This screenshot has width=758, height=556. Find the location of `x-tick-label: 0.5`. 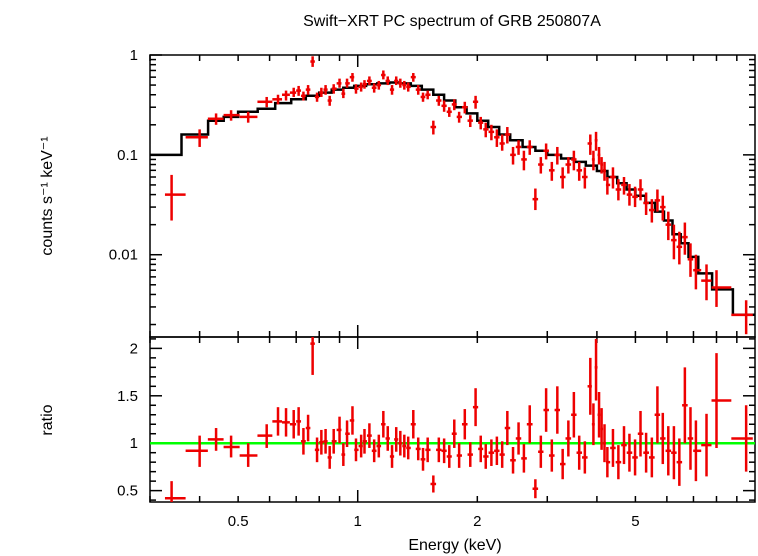

x-tick-label: 0.5 is located at coordinates (238, 521).